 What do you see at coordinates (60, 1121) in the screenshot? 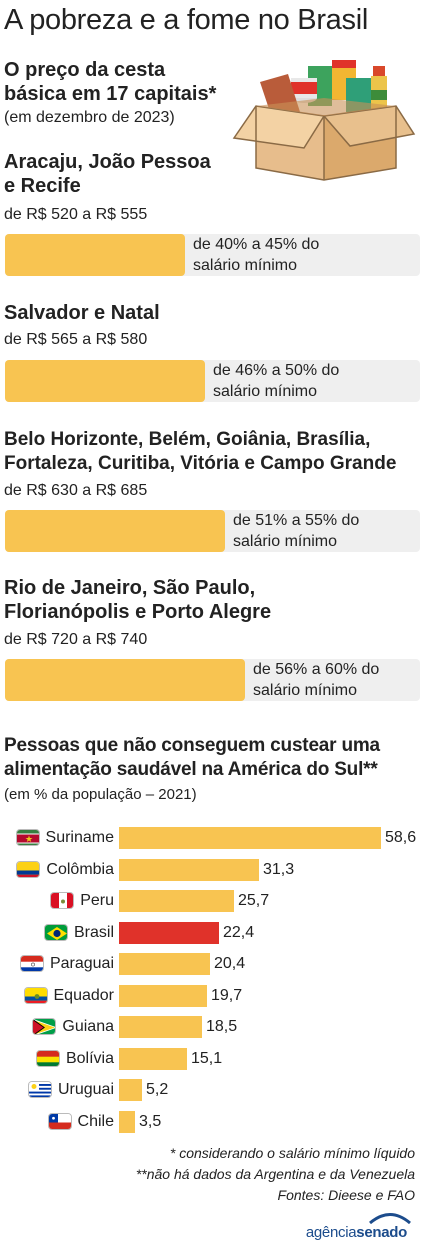
I see `chile-flag-icon` at bounding box center [60, 1121].